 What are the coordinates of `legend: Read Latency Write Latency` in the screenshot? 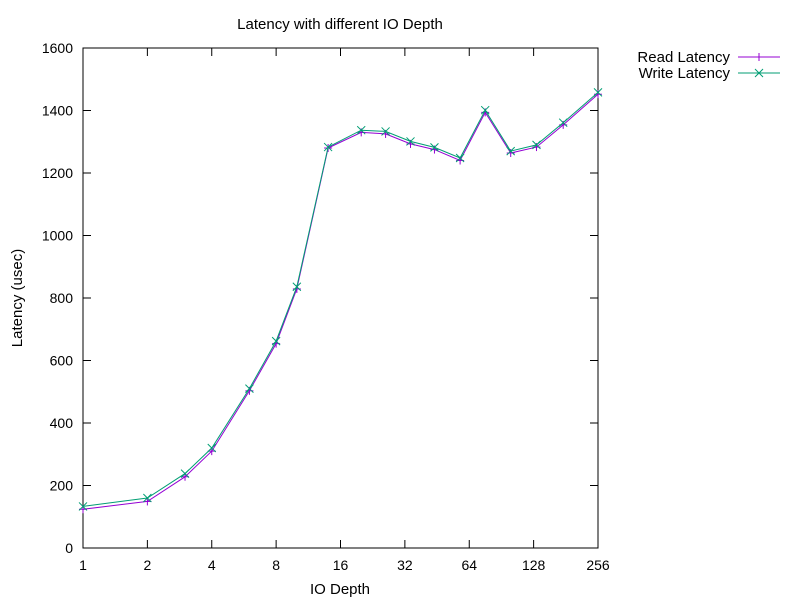 It's located at (708, 65).